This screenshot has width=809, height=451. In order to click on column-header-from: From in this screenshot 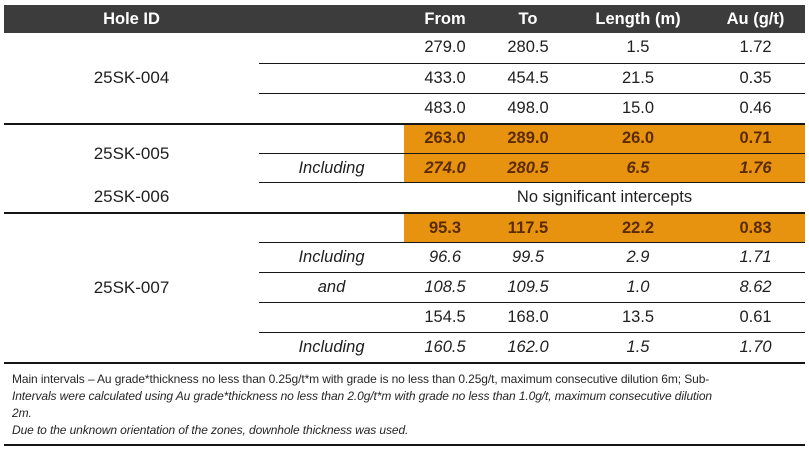, I will do `click(445, 19)`.